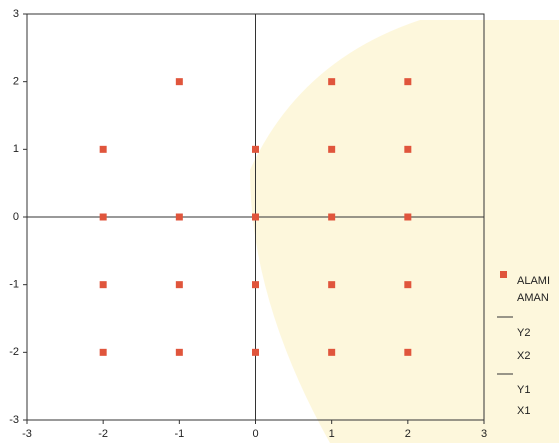 The height and width of the screenshot is (443, 559). I want to click on legend-label: ALAMI, so click(533, 281).